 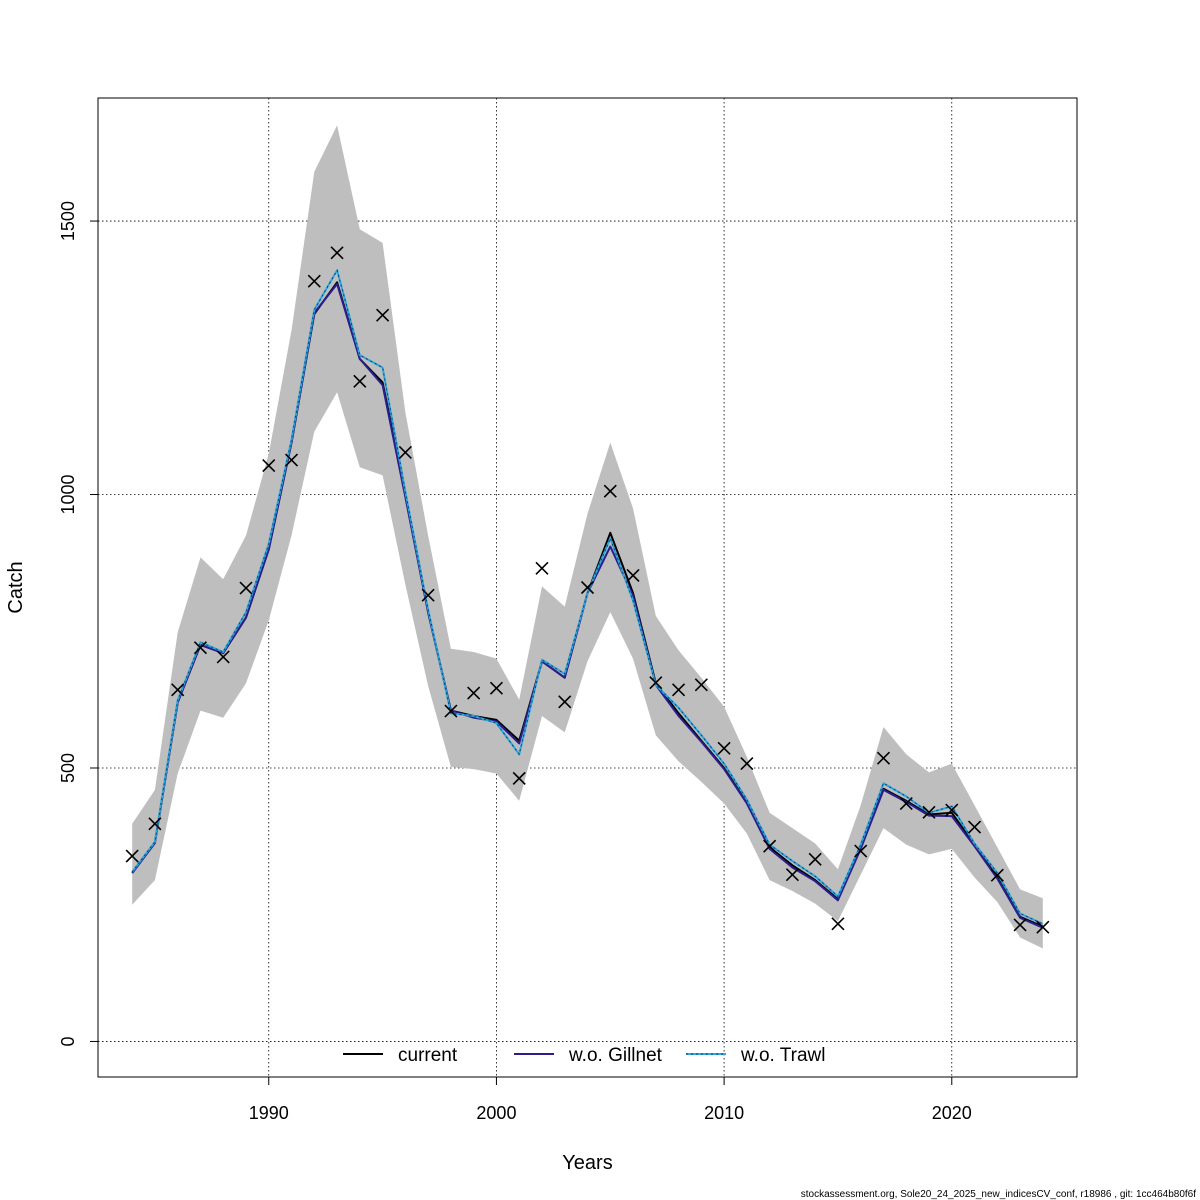 What do you see at coordinates (496, 1113) in the screenshot?
I see `x-tick-label: 2000` at bounding box center [496, 1113].